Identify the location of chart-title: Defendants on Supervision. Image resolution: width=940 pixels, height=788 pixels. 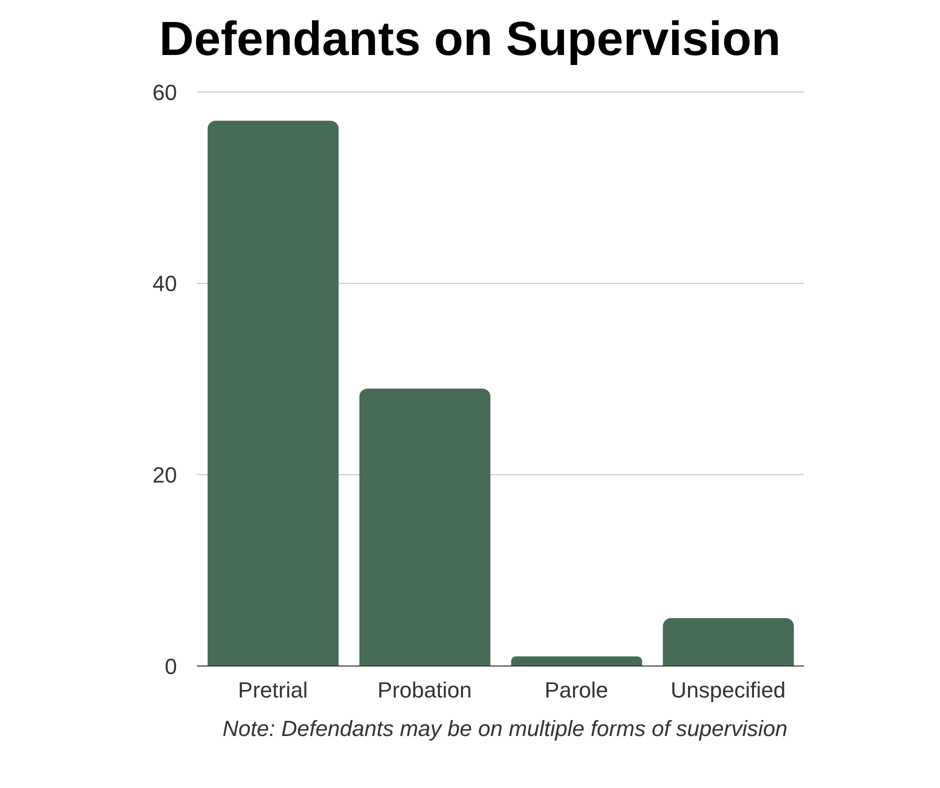
(470, 40).